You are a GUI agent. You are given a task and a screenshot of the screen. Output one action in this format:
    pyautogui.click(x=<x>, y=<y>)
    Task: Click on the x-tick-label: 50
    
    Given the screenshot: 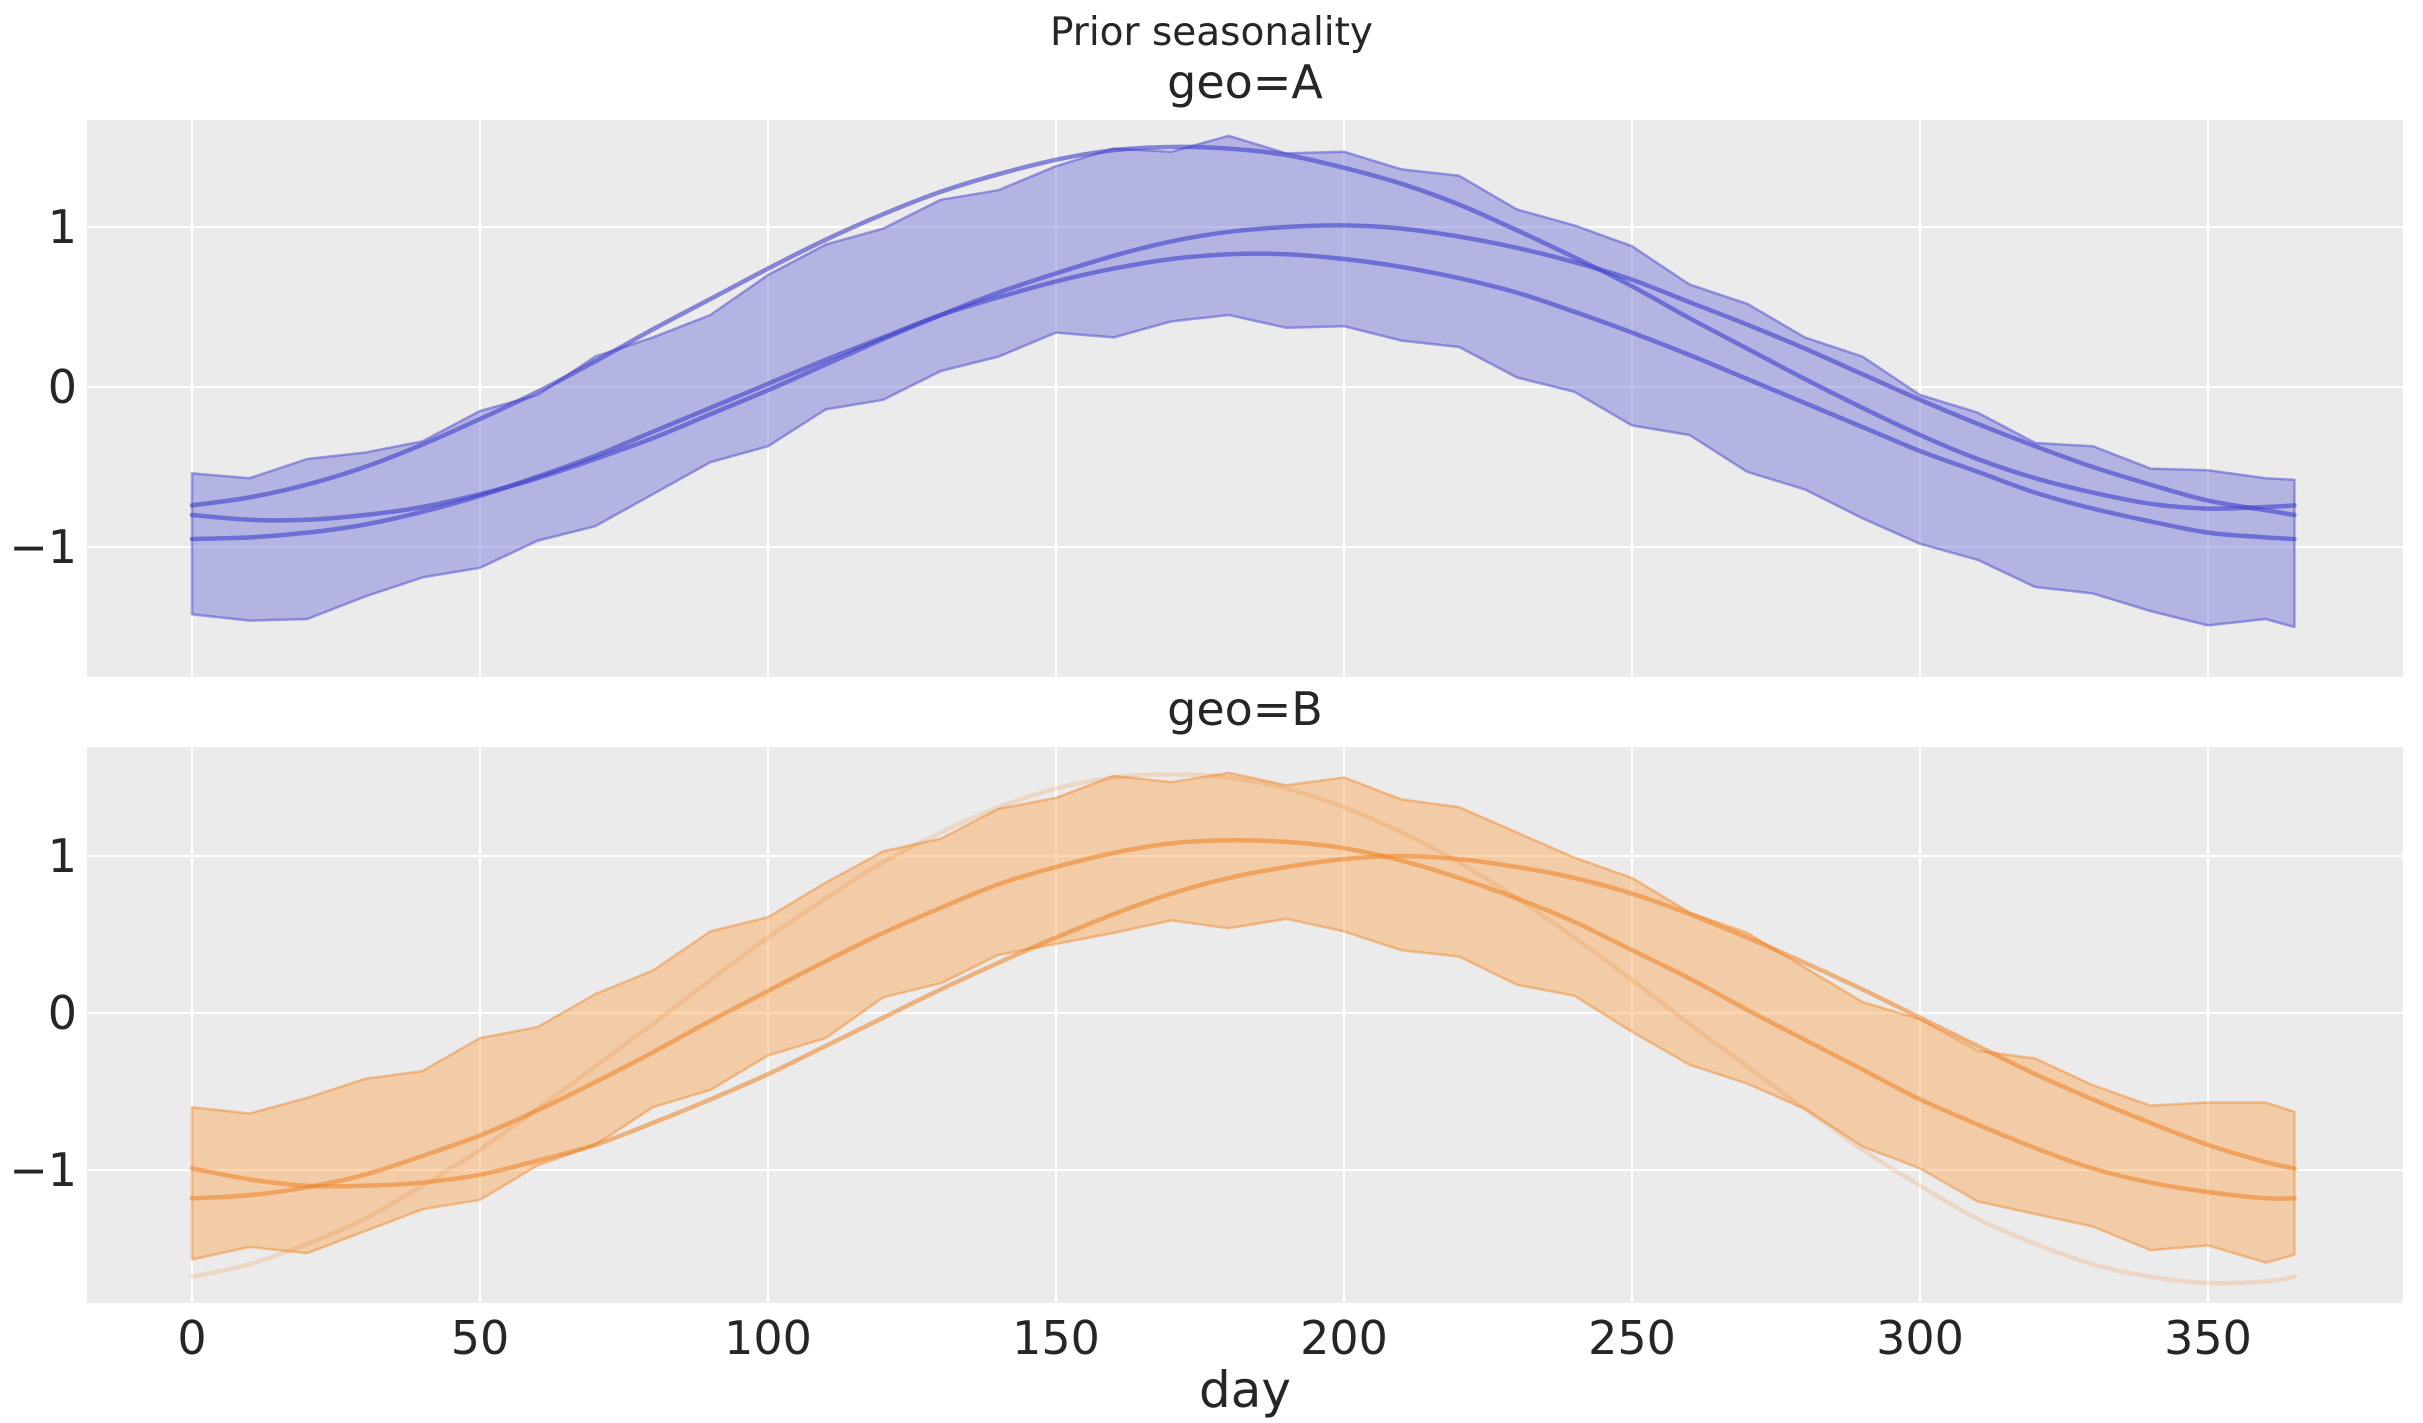 What is the action you would take?
    pyautogui.click(x=480, y=1338)
    